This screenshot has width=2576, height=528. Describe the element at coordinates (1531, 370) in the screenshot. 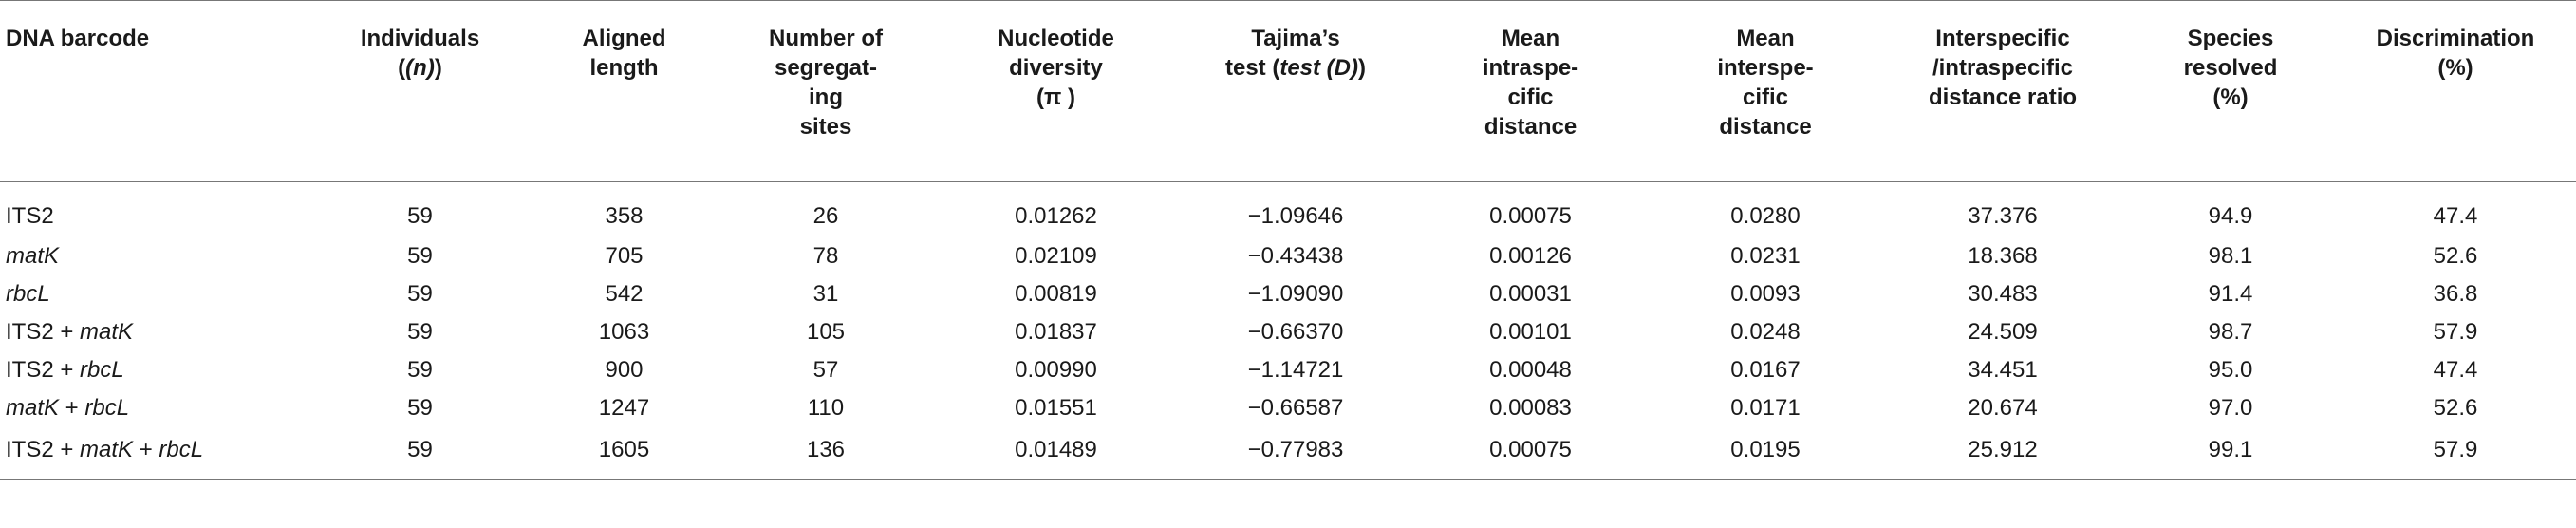

I see `cell-mean-intraspecific: 0.00048` at that location.